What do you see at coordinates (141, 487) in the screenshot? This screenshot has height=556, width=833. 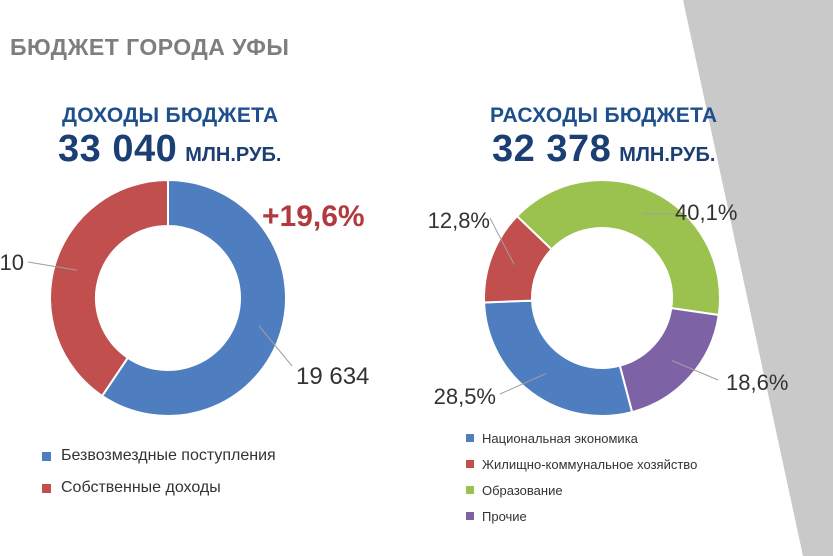 I see `income-legend-label: Собственные доходы` at bounding box center [141, 487].